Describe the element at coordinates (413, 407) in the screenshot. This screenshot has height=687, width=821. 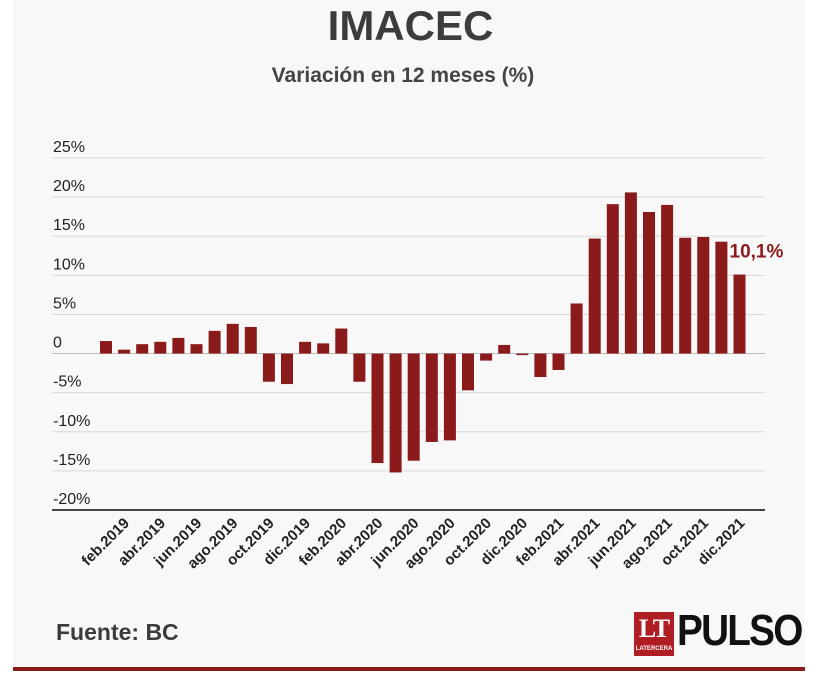
I see `bar-jun.2020` at that location.